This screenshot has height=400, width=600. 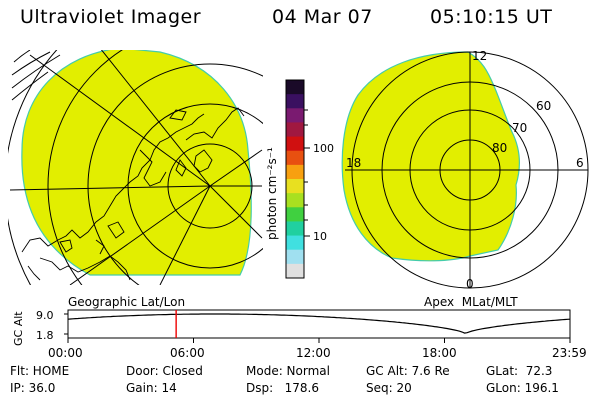 What do you see at coordinates (580, 163) in the screenshot?
I see `mlt-label-6: 6` at bounding box center [580, 163].